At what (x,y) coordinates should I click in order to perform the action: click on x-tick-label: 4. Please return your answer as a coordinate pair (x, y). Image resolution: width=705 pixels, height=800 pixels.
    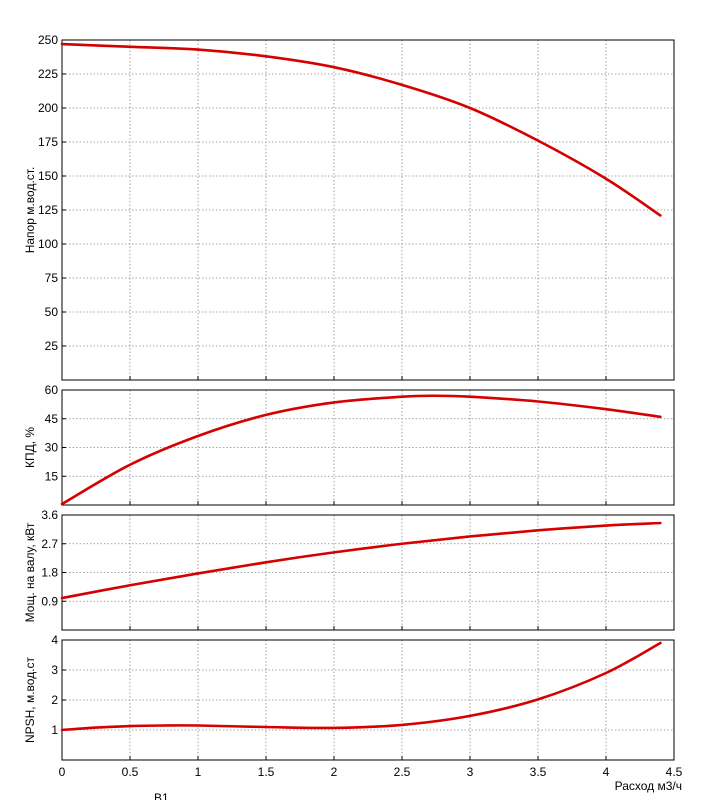
    Looking at the image, I should click on (606, 772).